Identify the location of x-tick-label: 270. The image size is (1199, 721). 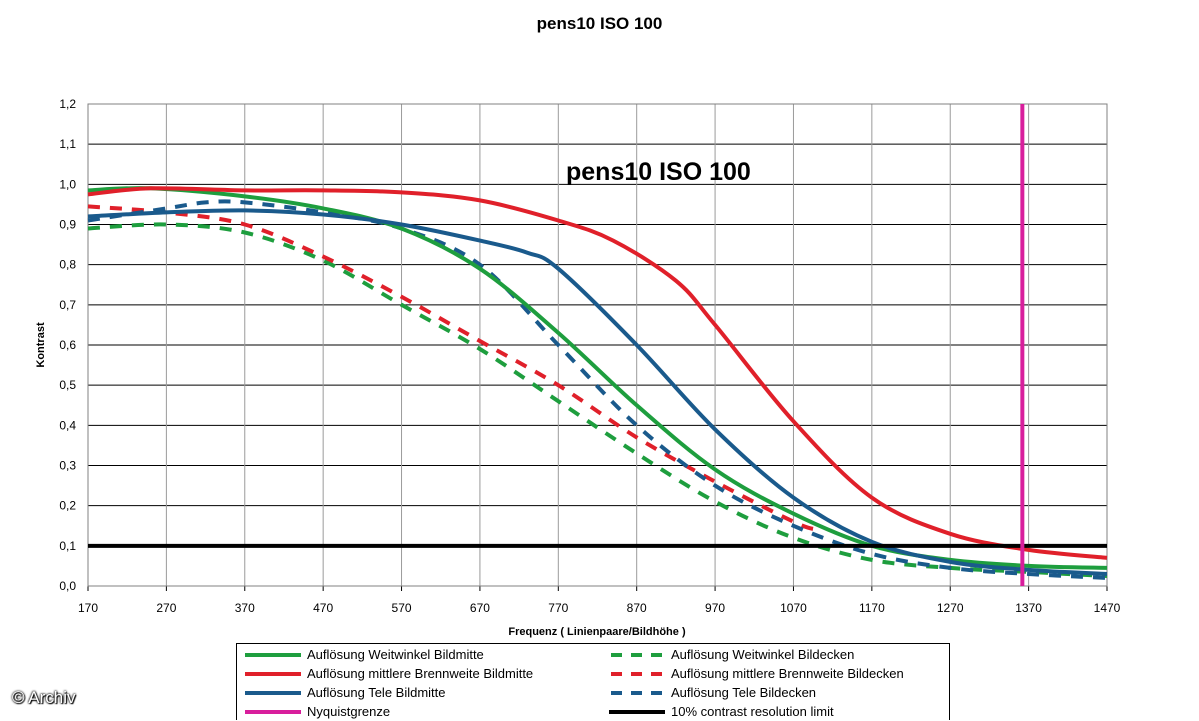
(166, 608).